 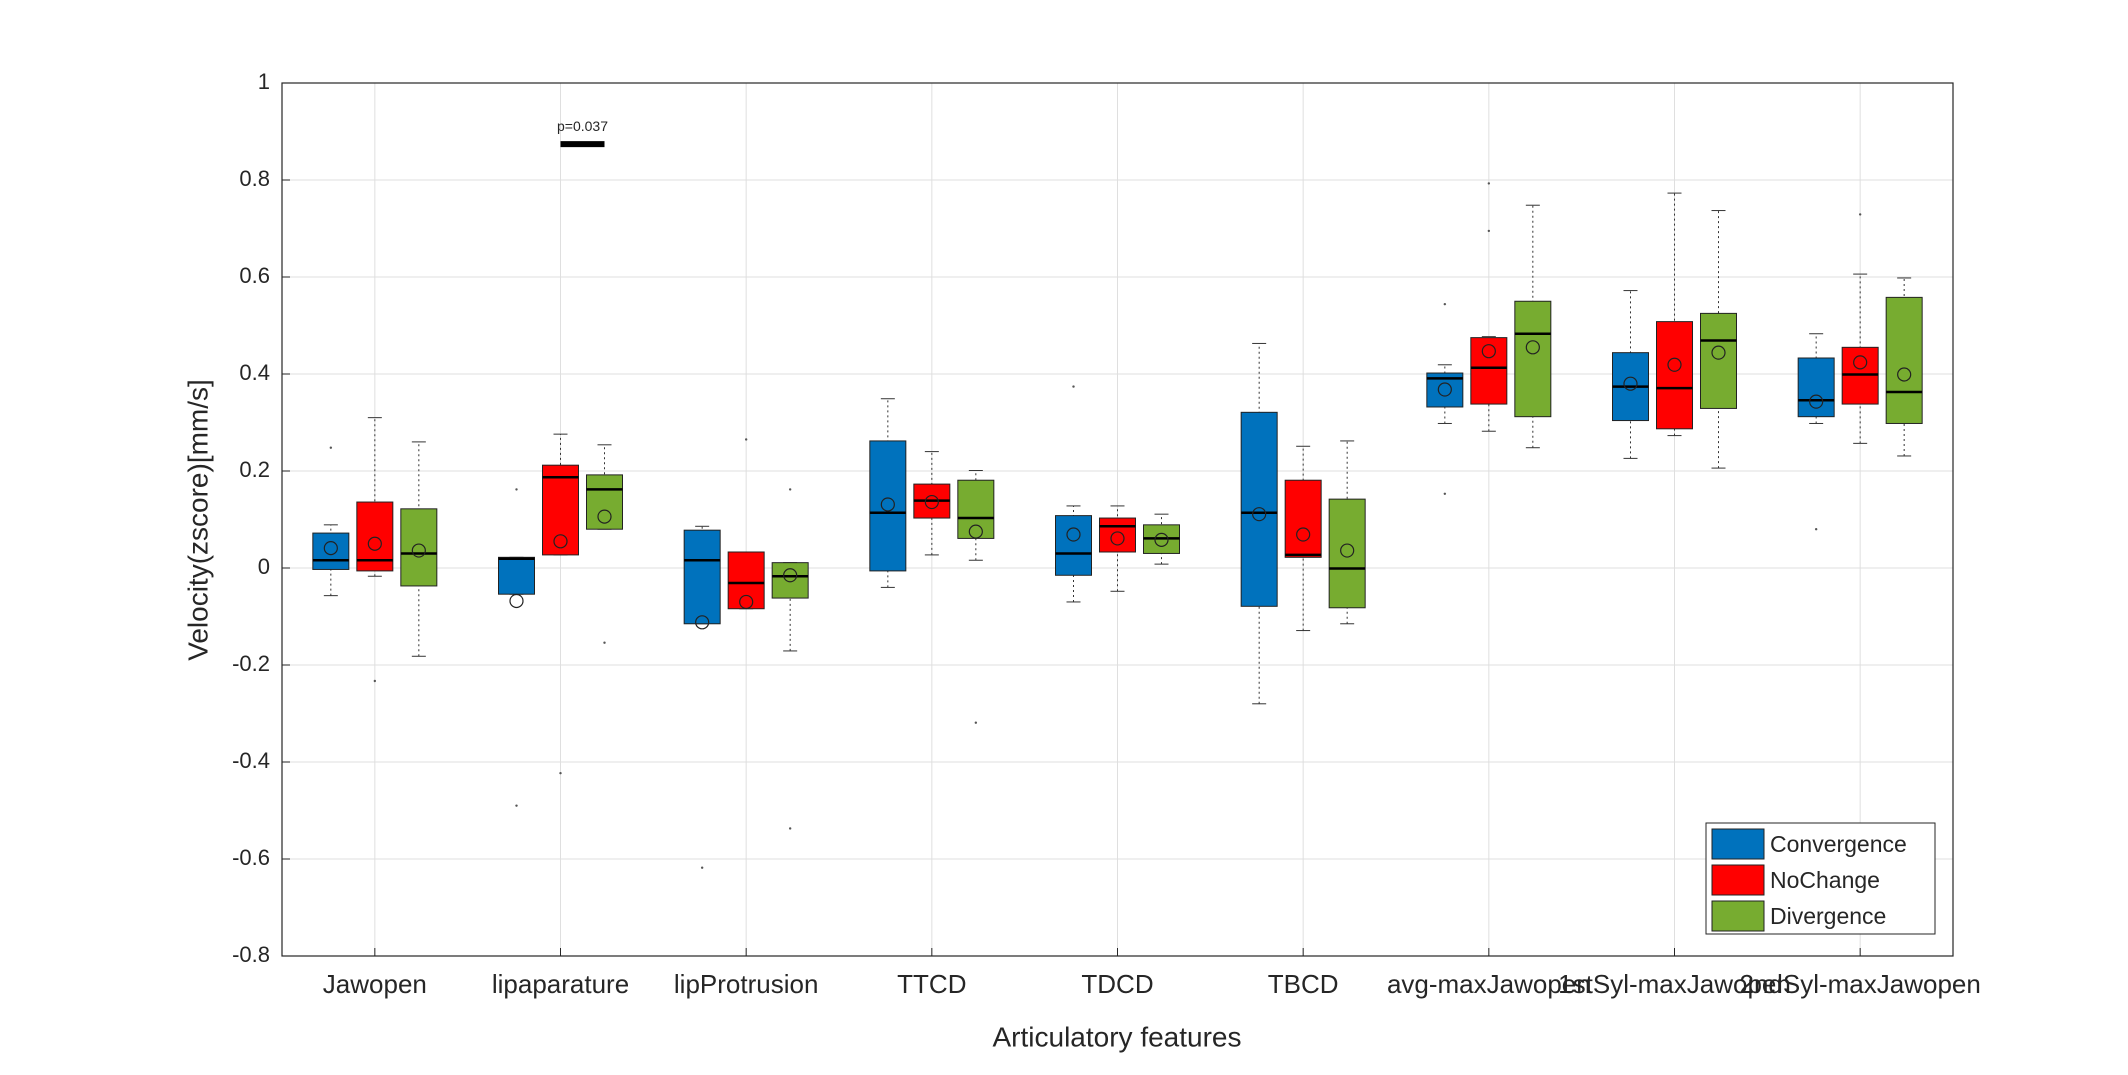 What do you see at coordinates (1825, 880) in the screenshot?
I see `legend-label: NoChange` at bounding box center [1825, 880].